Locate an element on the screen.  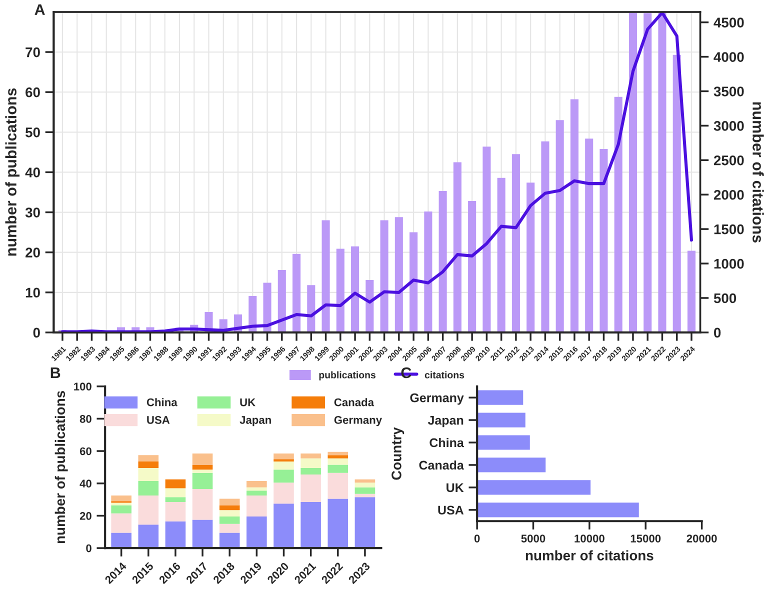
y-tick-label: 40 is located at coordinates (32, 173).